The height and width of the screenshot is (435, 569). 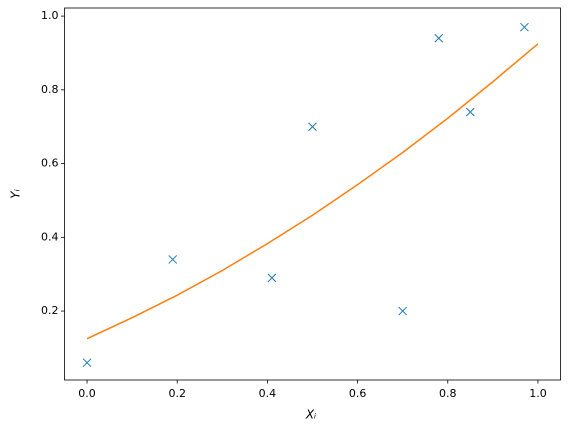 I want to click on y-tick-label: 1.0, so click(x=50, y=15).